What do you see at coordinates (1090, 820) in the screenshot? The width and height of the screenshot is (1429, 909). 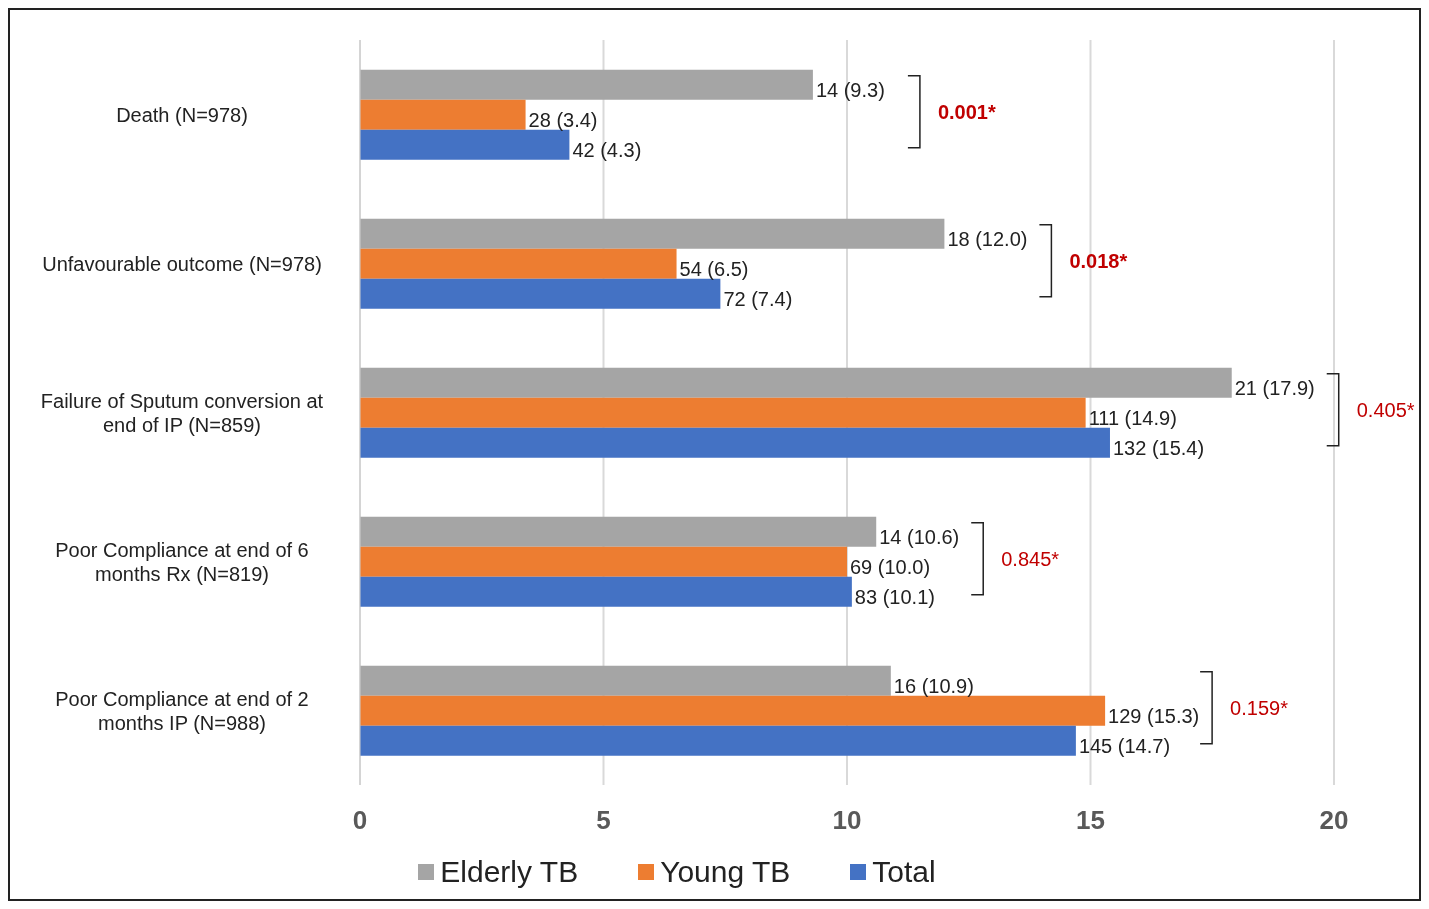 I see `x-tick-label: 15` at bounding box center [1090, 820].